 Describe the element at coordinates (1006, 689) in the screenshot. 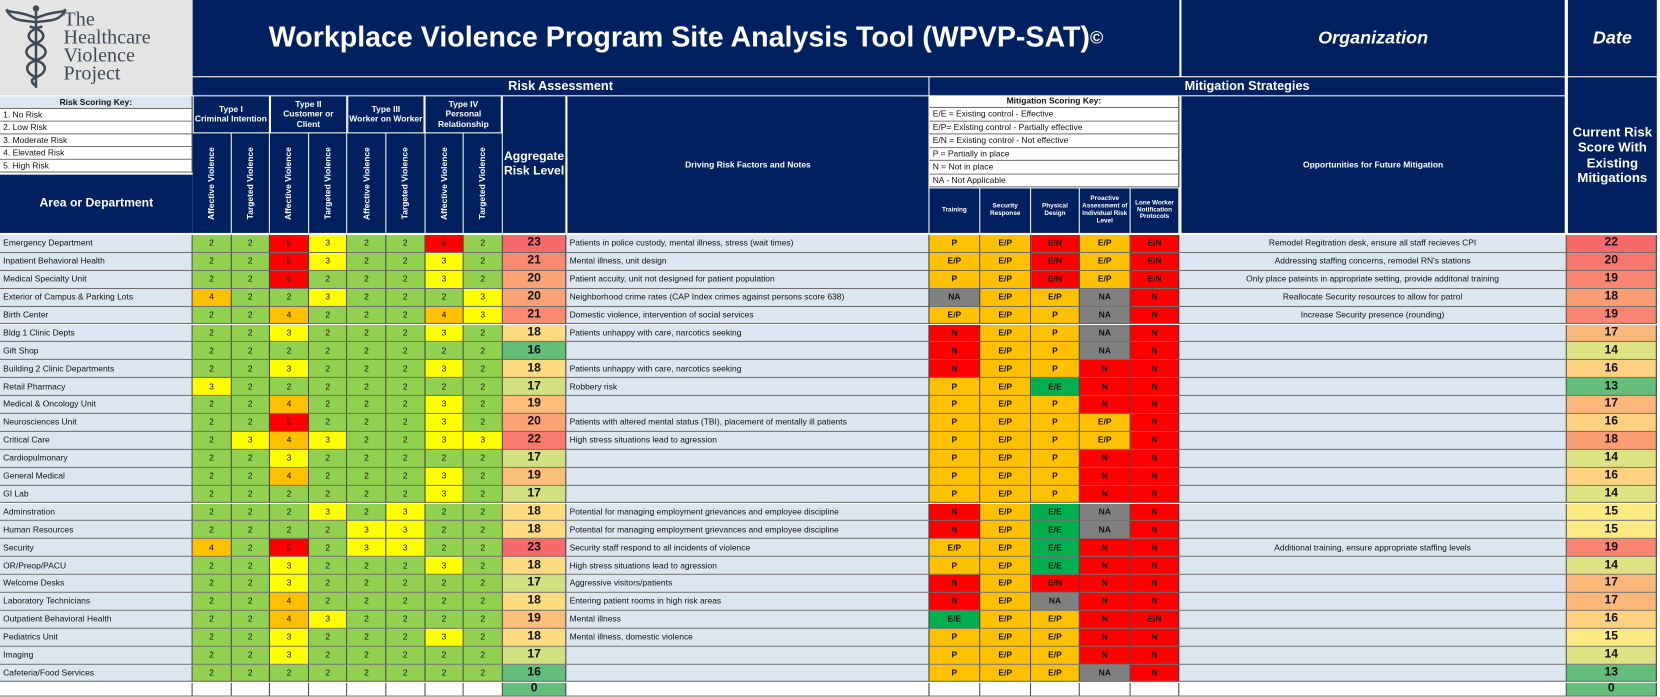

I see `total-blank` at that location.